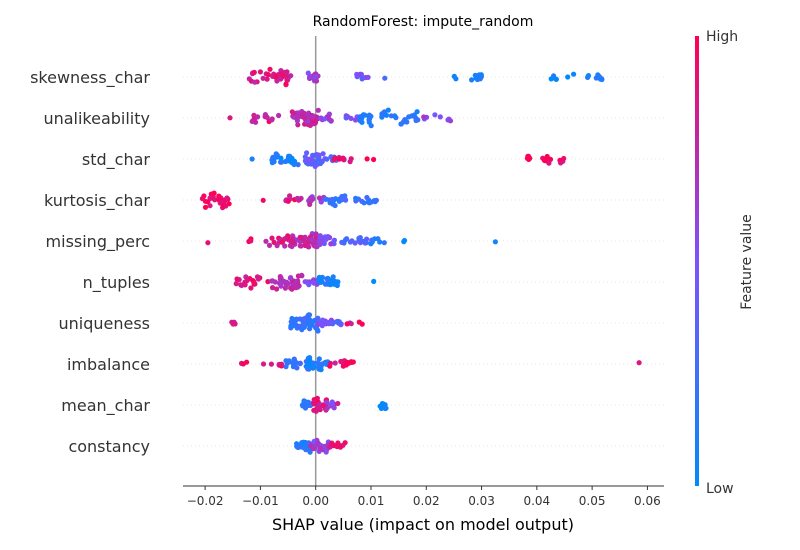  I want to click on x-tick-label: −0.02, so click(205, 501).